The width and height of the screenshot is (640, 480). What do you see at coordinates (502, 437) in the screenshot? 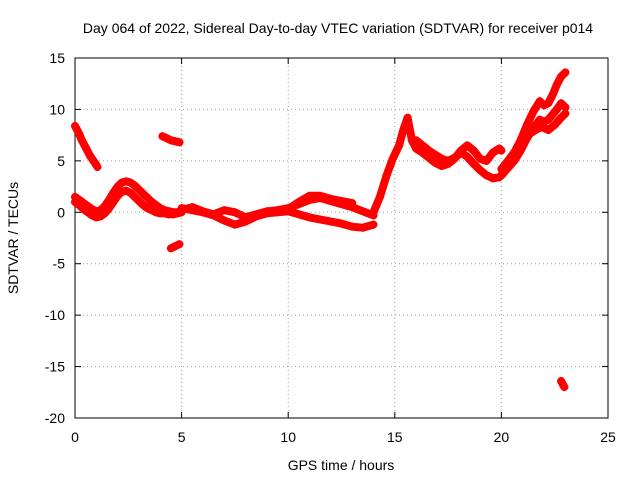
I see `x-tick-label: 20` at bounding box center [502, 437].